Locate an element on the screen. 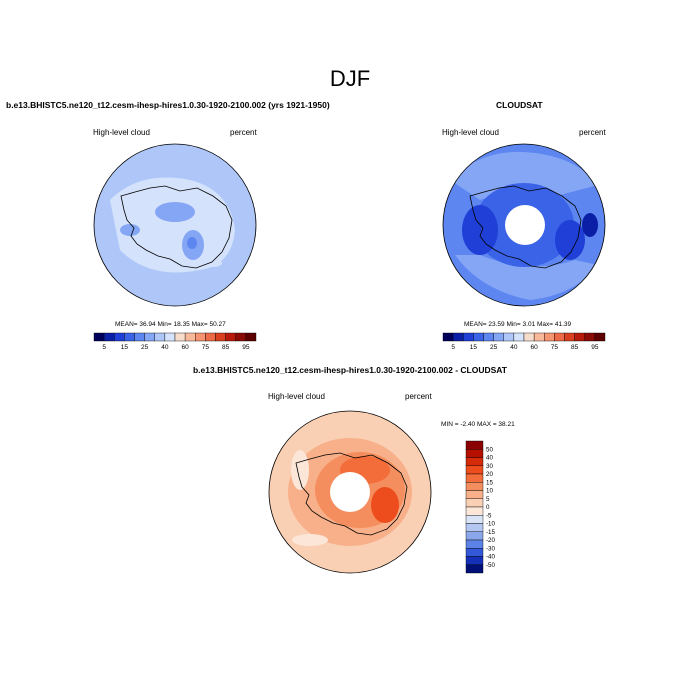 The image size is (700, 700). colorbar-tick-label: -30 is located at coordinates (491, 548).